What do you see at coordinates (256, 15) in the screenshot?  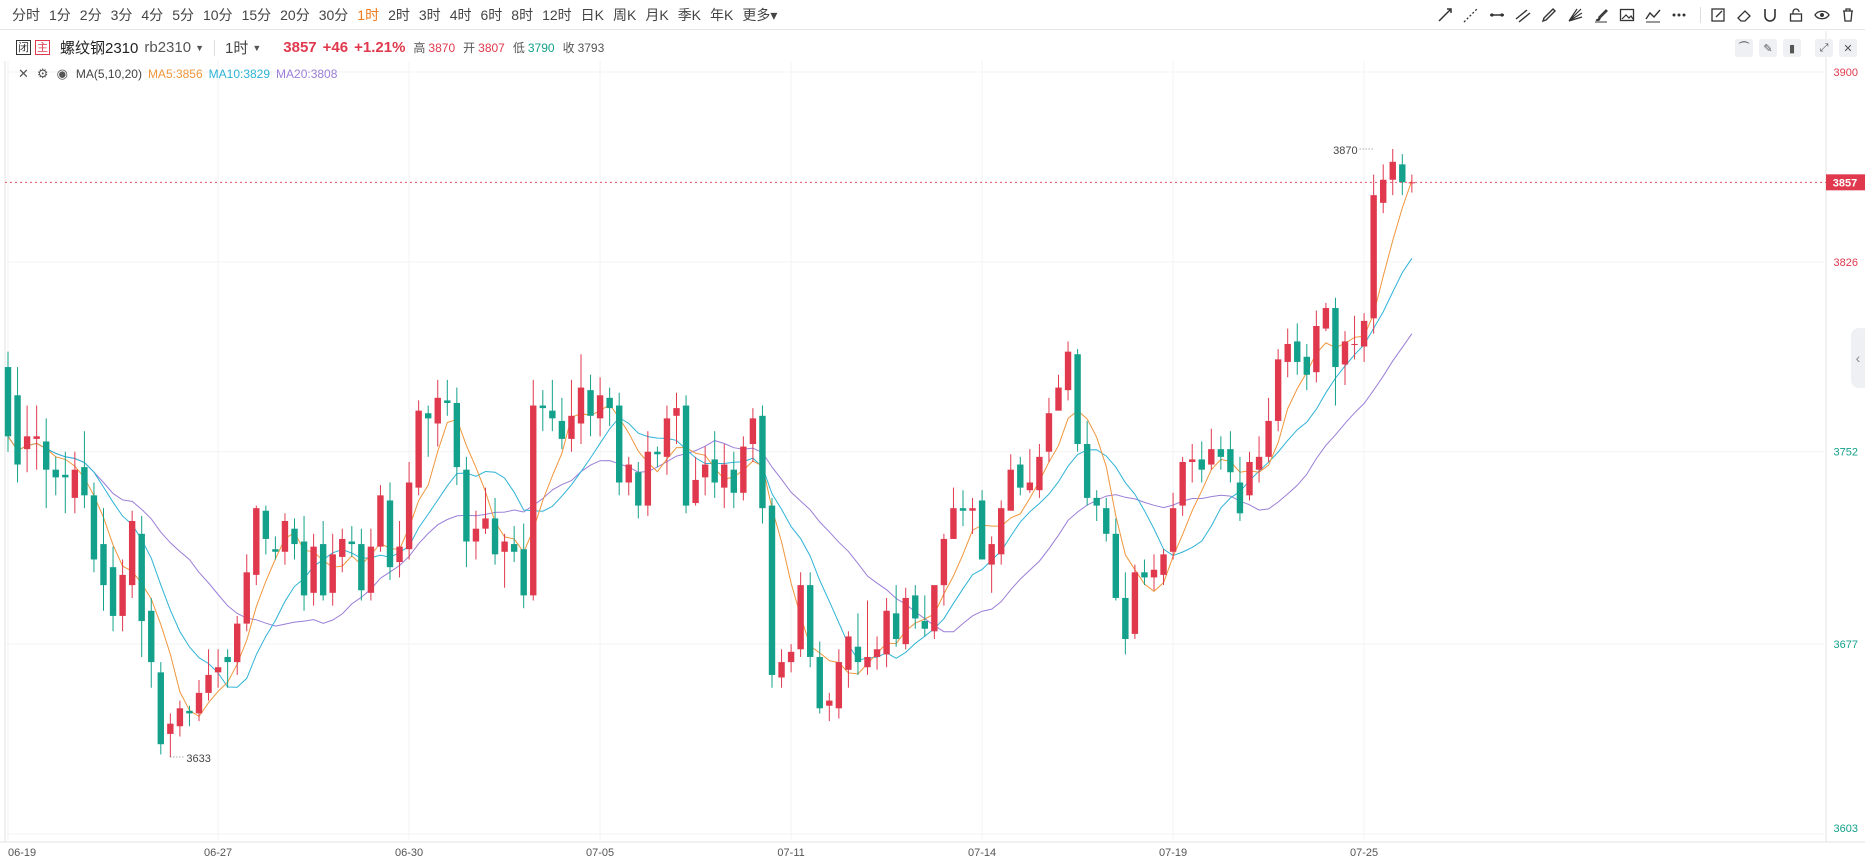 I see `period-7: 15分` at bounding box center [256, 15].